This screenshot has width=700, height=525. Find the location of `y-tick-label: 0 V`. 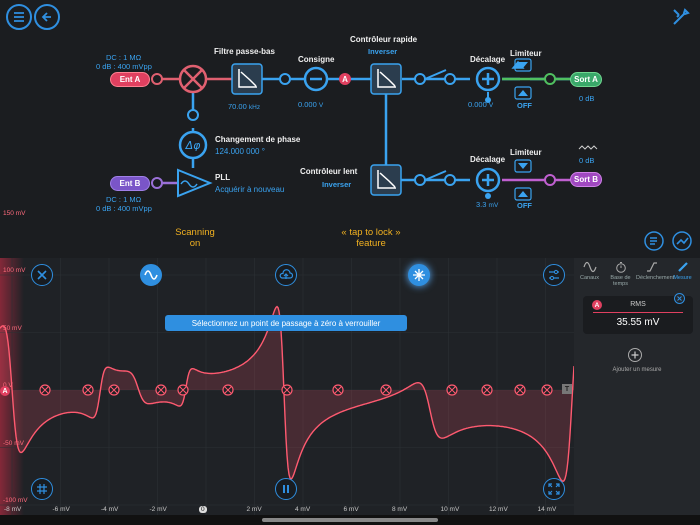

y-tick-label: 0 V is located at coordinates (8, 385).